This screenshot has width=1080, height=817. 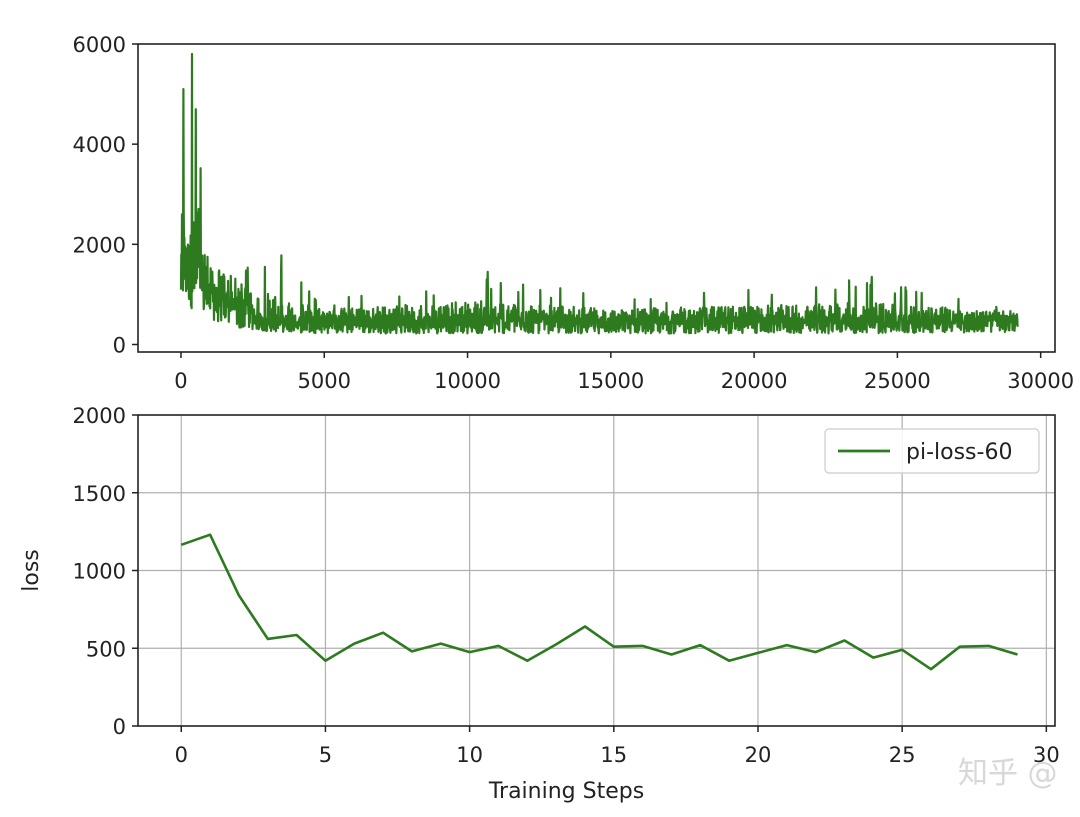 I want to click on top-plot-y-axis: 0 2000 4000 6000, so click(x=105, y=195).